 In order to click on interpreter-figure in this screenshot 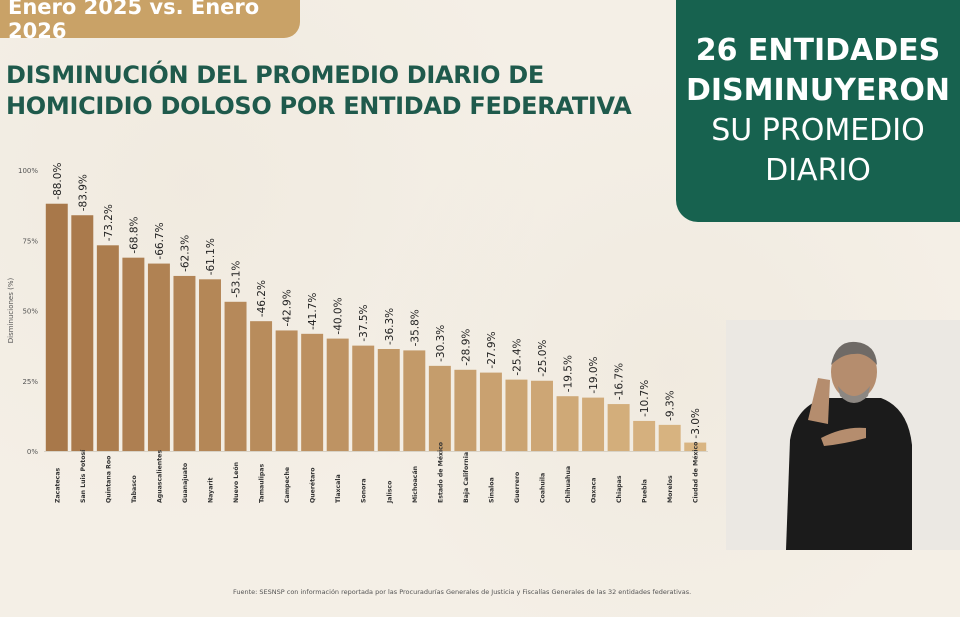, I will do `click(843, 435)`.